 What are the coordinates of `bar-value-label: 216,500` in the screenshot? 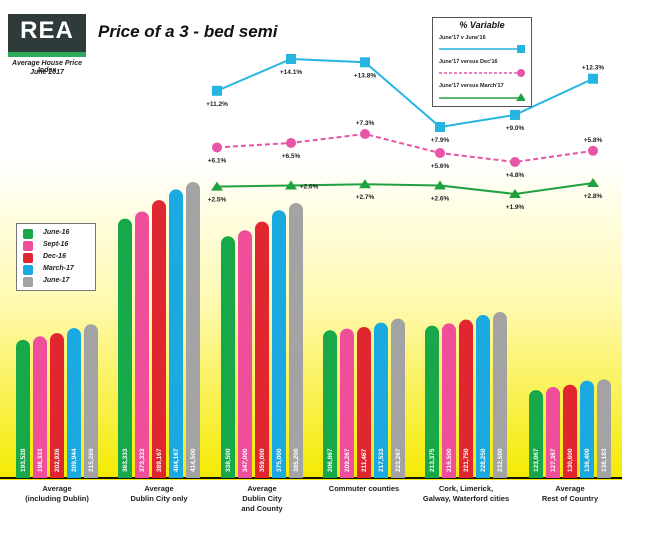 It's located at (449, 460).